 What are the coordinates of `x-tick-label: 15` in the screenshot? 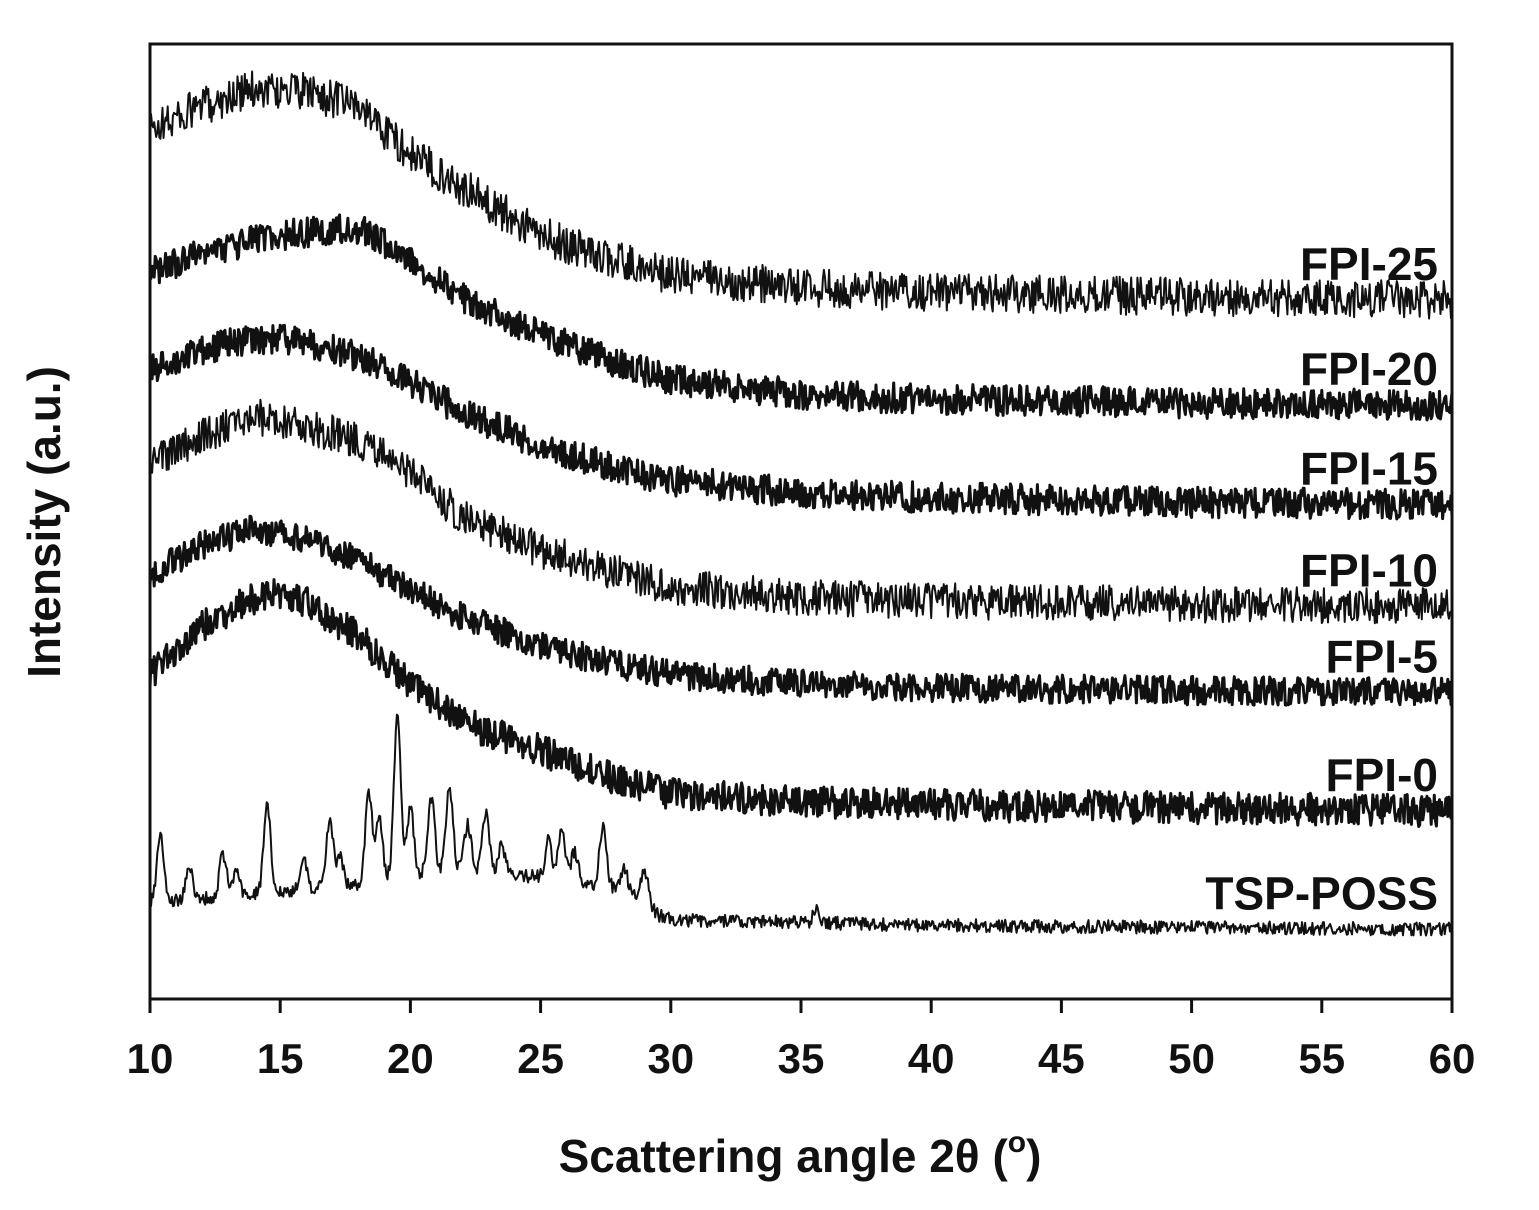 It's located at (280, 1058).